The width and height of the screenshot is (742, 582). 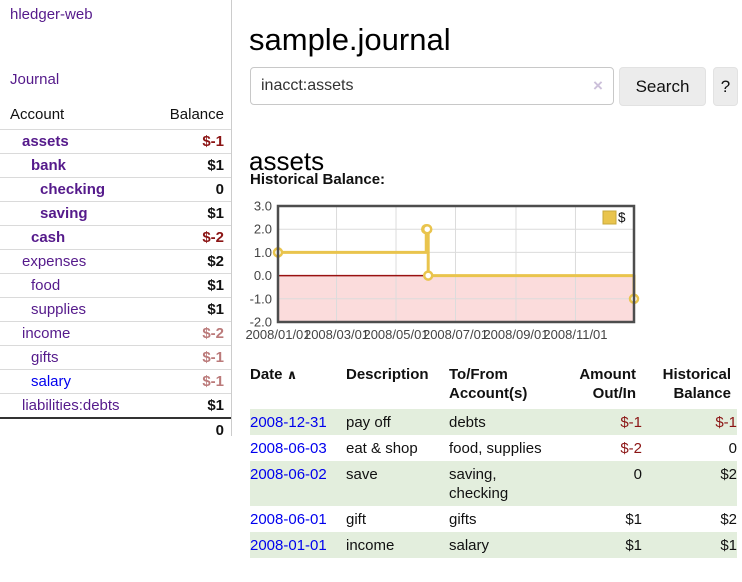 I want to click on help-button: ?, so click(x=725, y=86).